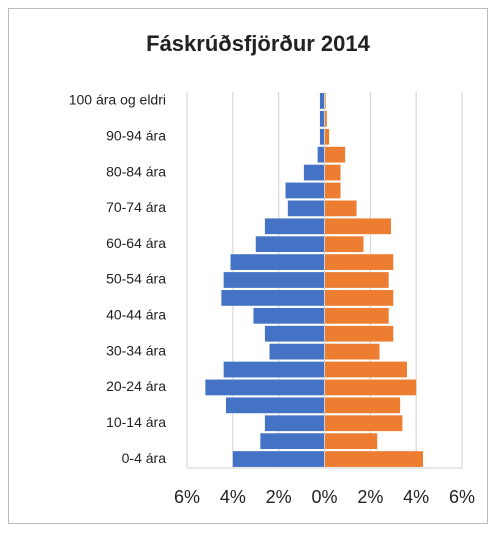 The width and height of the screenshot is (496, 537). I want to click on y-tick-label: 60-64 ára, so click(136, 243).